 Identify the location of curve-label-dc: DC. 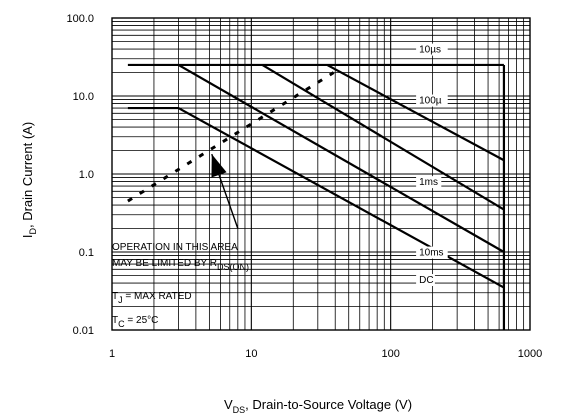
(426, 280).